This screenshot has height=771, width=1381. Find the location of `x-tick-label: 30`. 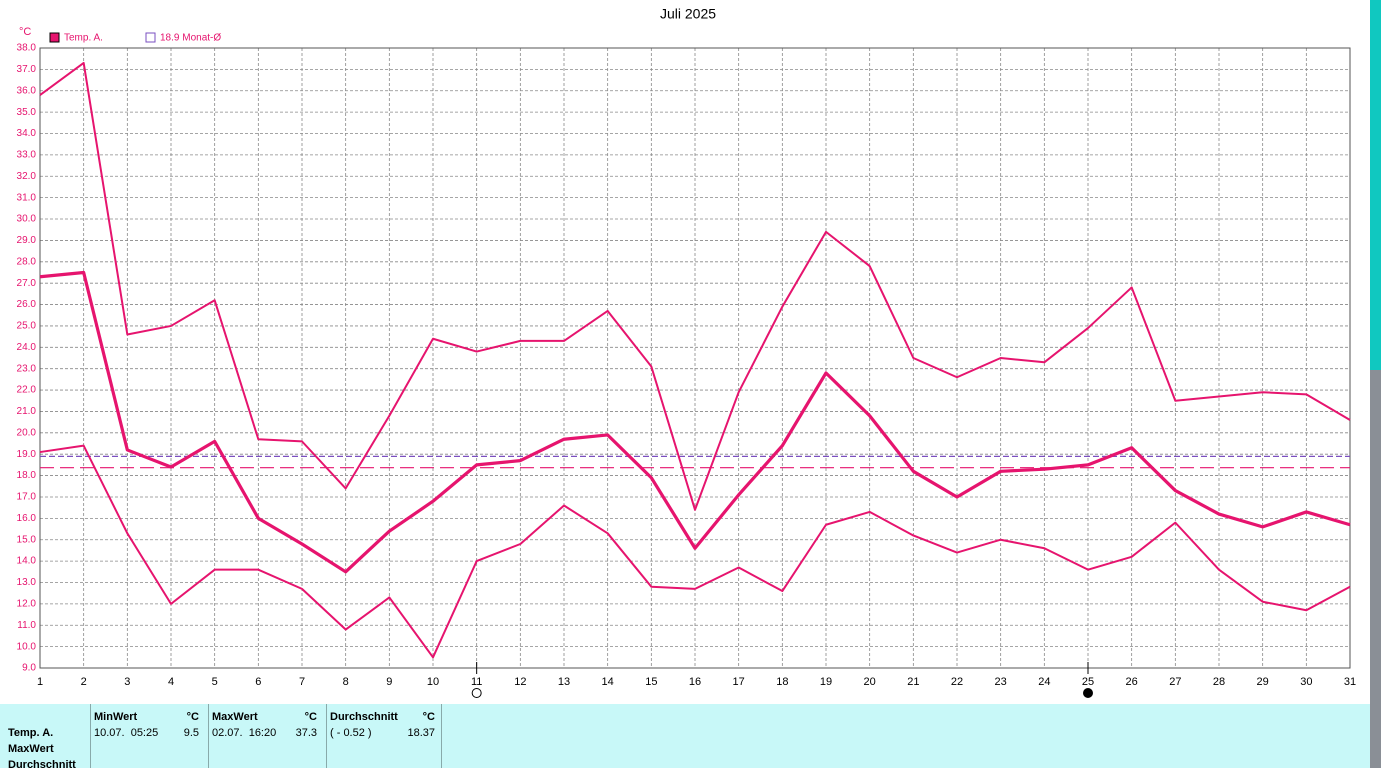

x-tick-label: 30 is located at coordinates (1306, 682).